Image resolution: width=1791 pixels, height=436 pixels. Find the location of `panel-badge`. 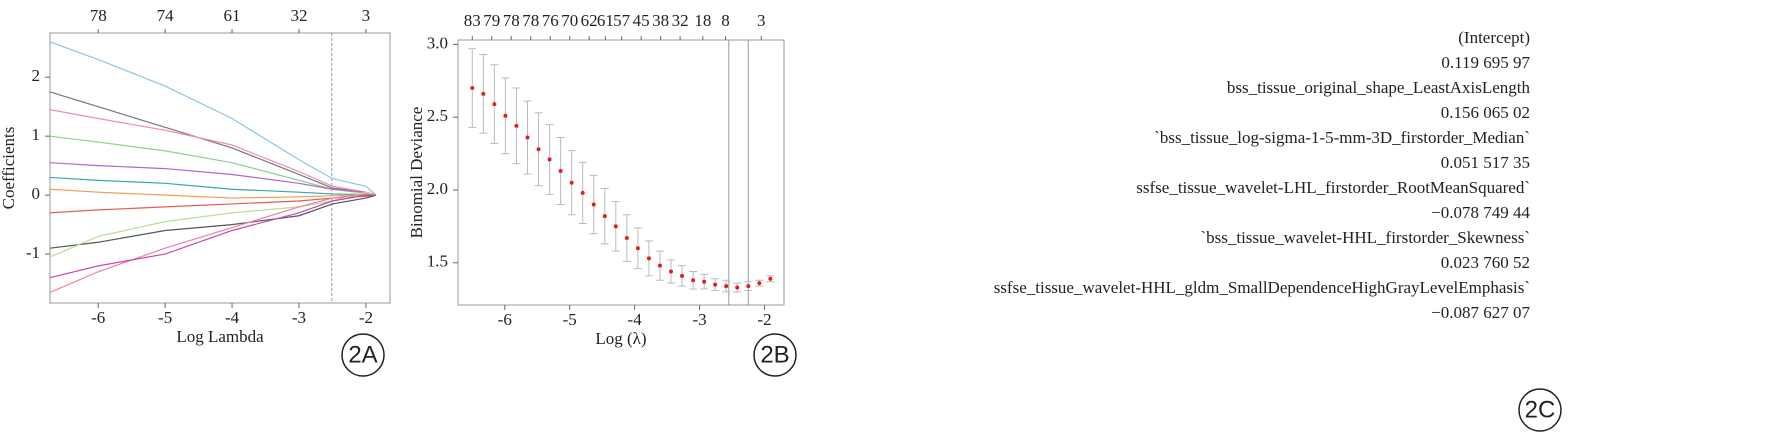

panel-badge is located at coordinates (1540, 410).